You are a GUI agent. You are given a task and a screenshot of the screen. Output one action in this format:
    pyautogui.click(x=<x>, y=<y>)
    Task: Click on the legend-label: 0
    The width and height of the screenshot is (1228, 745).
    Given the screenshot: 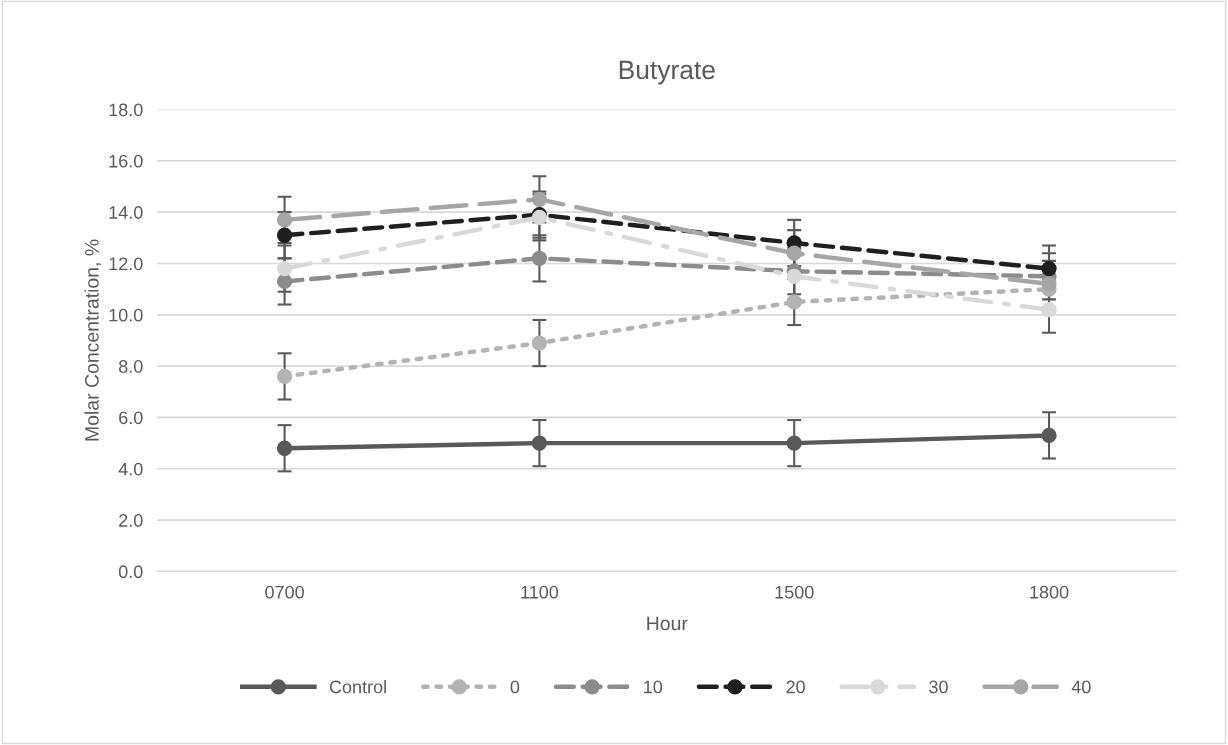 What is the action you would take?
    pyautogui.click(x=515, y=687)
    